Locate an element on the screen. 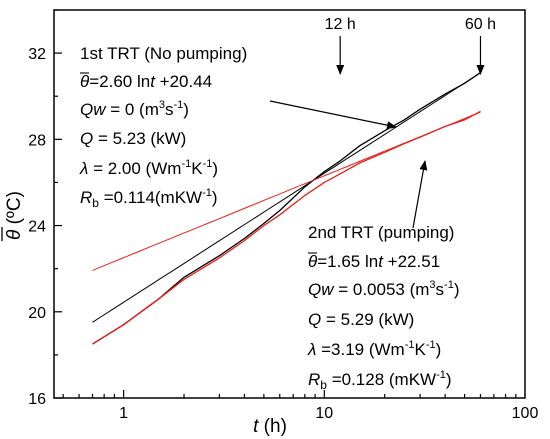 Image resolution: width=550 pixels, height=439 pixels. y-tick-label: 32 is located at coordinates (37, 54).